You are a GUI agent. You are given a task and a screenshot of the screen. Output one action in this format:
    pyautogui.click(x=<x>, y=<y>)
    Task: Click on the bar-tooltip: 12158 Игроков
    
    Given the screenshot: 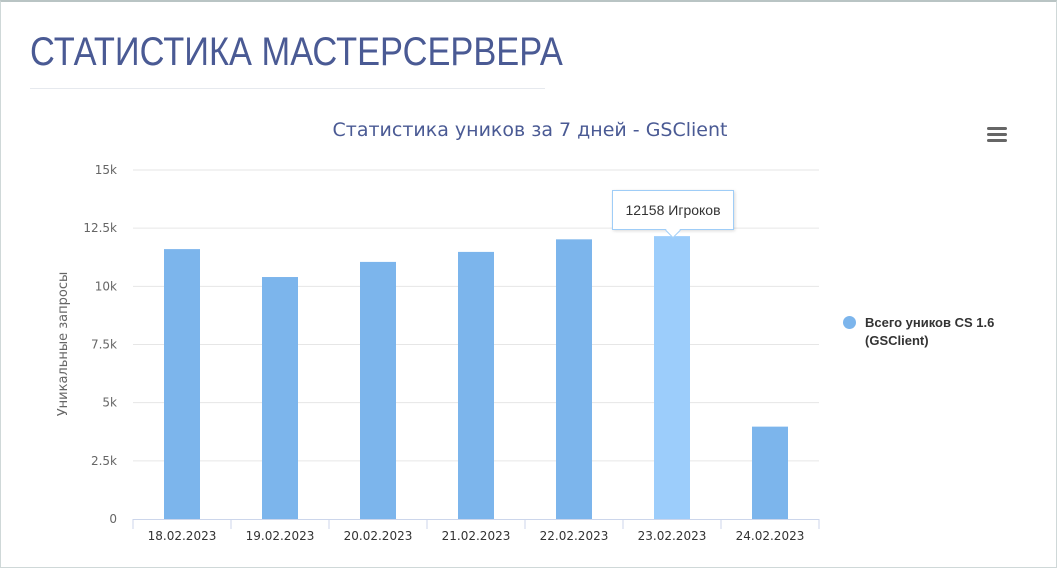 What is the action you would take?
    pyautogui.click(x=673, y=214)
    